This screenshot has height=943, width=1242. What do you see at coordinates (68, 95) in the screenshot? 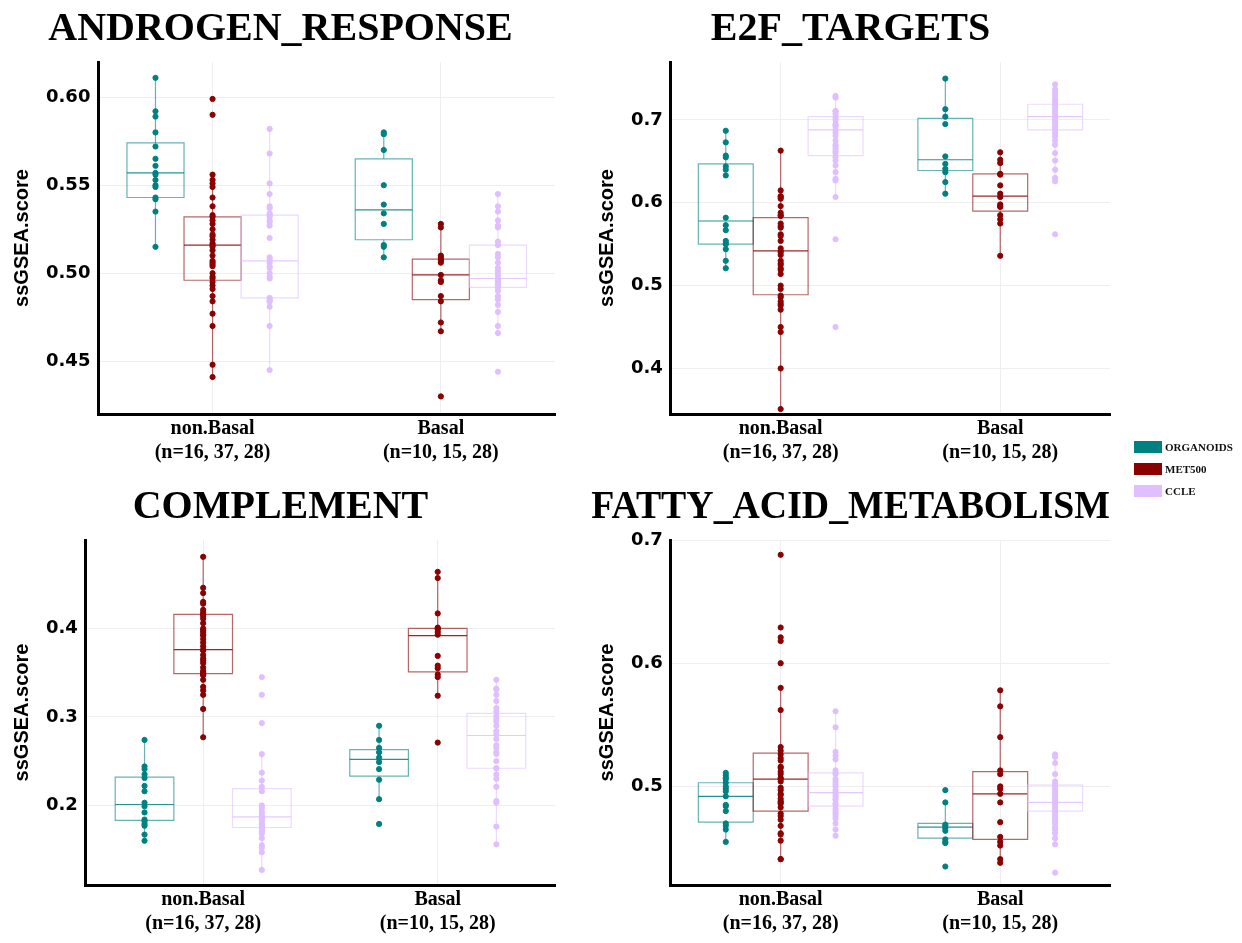
I see `y-tick-label: 0.60` at bounding box center [68, 95].